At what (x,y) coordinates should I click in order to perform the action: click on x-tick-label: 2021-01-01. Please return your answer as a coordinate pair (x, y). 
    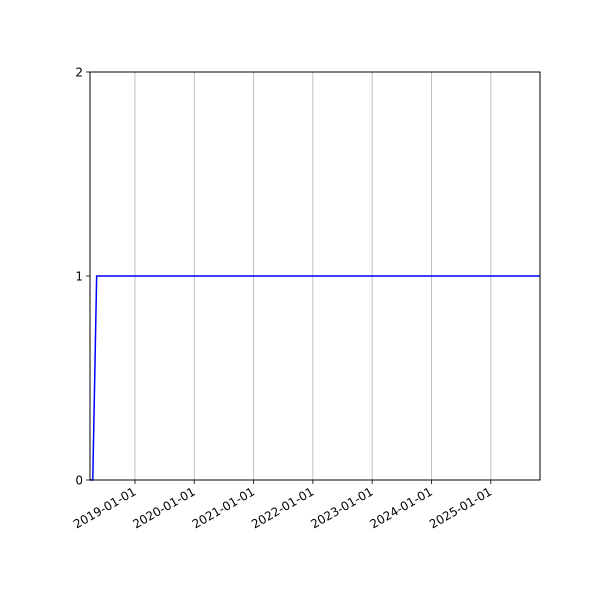
    Looking at the image, I should click on (223, 507).